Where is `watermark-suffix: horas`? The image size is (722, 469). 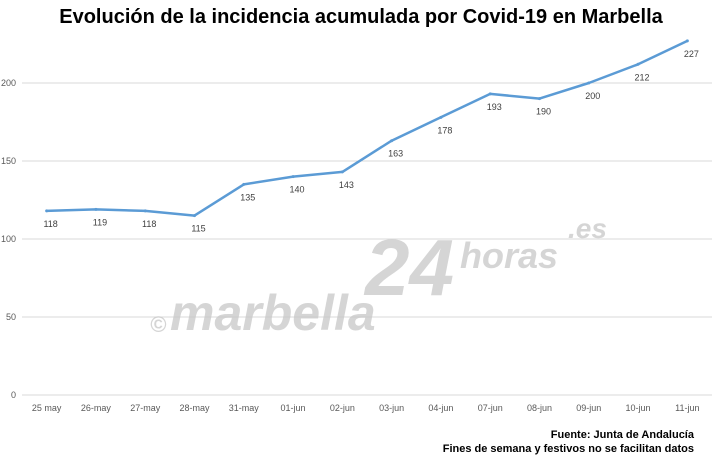
watermark-suffix: horas is located at coordinates (509, 255).